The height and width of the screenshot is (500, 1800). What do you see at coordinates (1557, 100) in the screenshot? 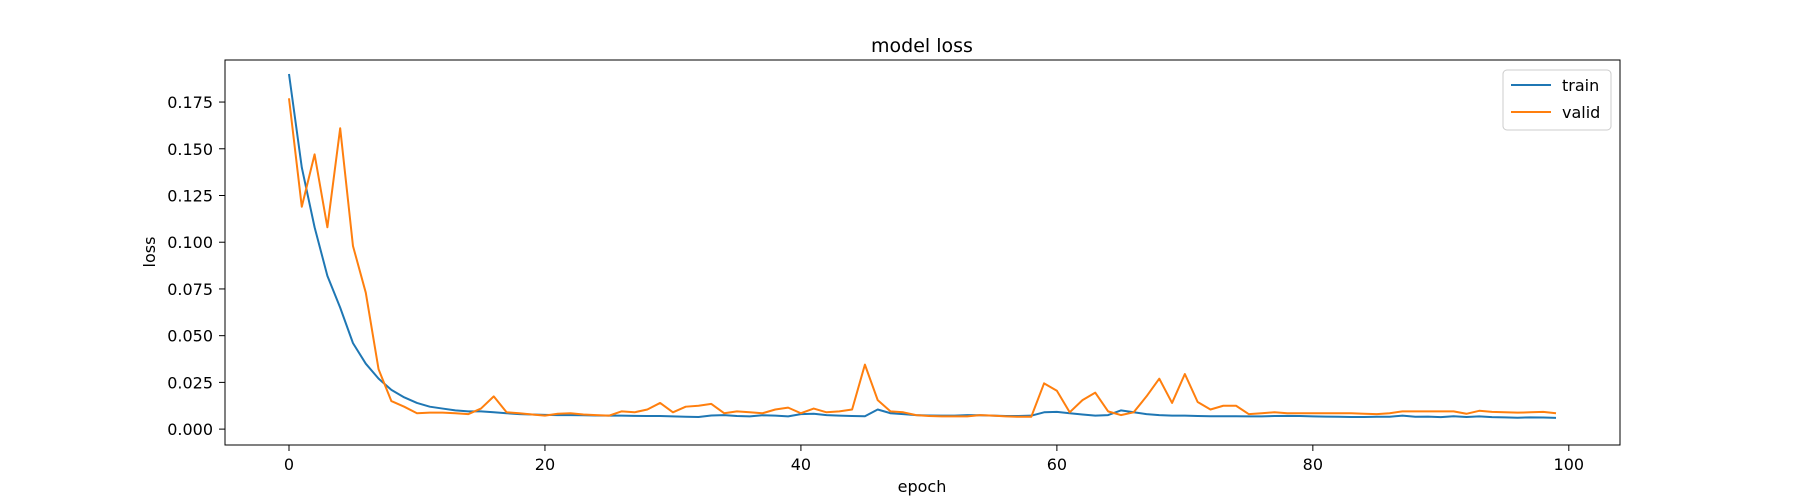
I see `legend: train valid` at bounding box center [1557, 100].